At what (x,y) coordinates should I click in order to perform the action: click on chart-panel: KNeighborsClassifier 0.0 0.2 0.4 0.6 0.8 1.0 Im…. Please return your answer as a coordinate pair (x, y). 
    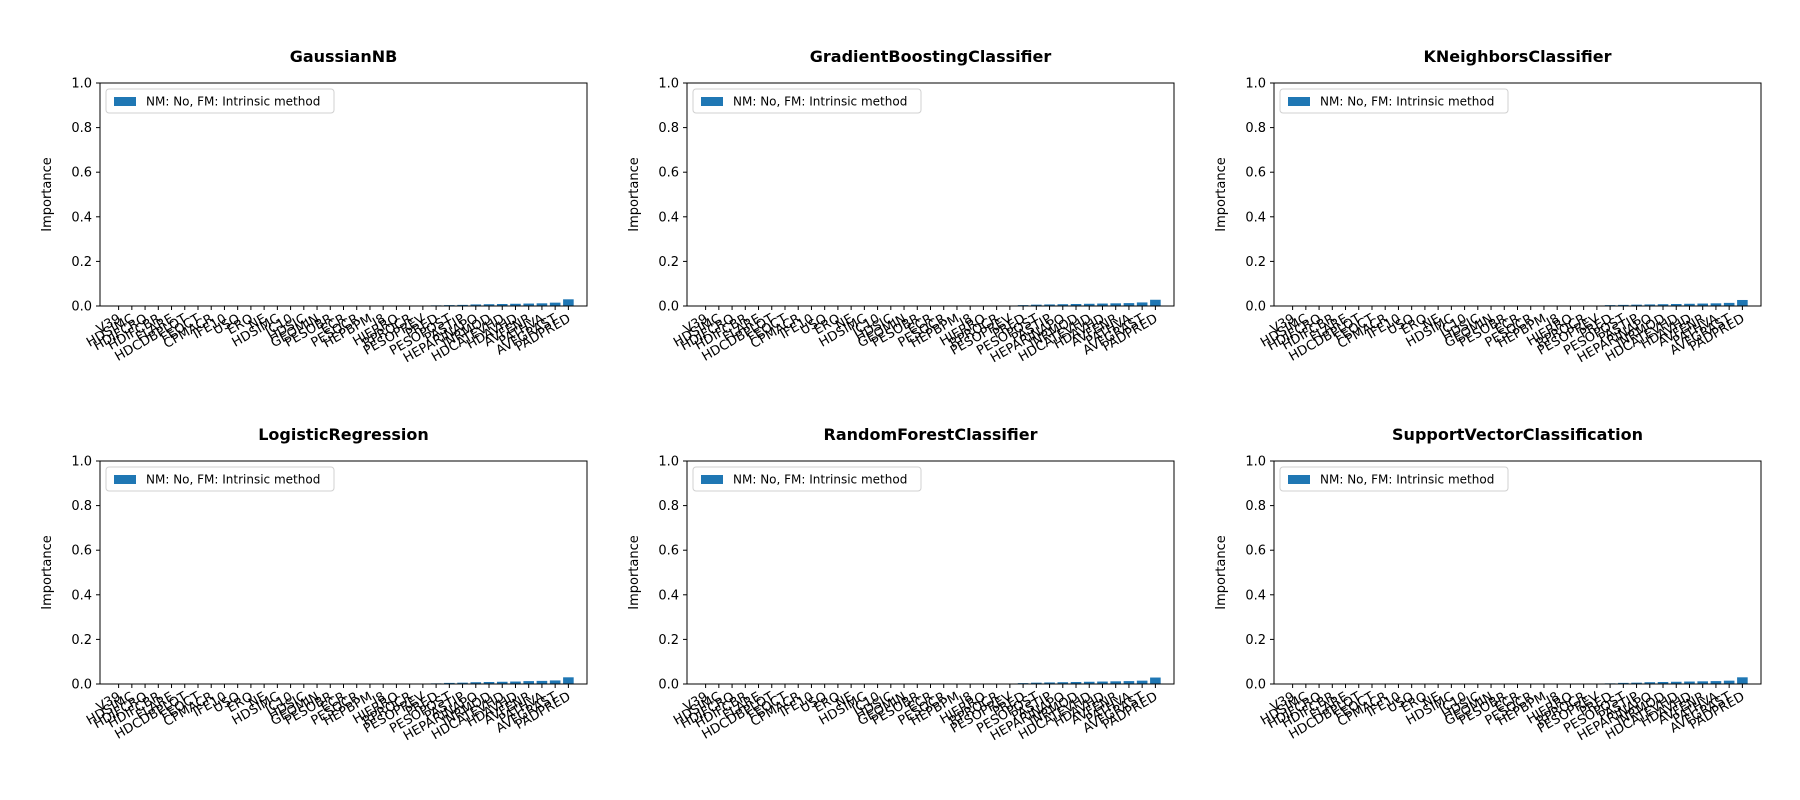
    Looking at the image, I should click on (1488, 206).